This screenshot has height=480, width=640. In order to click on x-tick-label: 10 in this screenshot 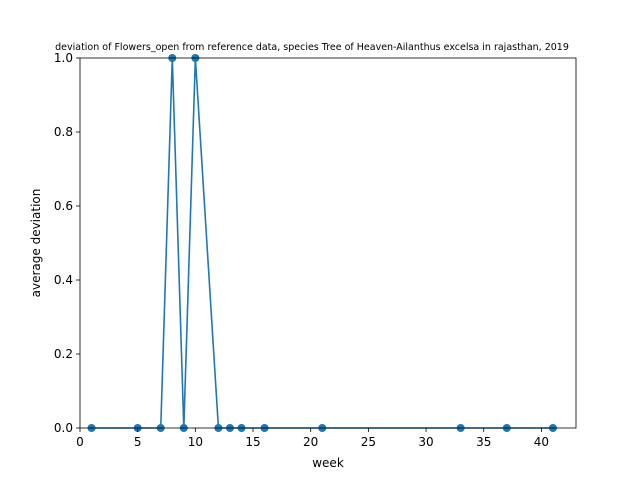, I will do `click(195, 442)`.